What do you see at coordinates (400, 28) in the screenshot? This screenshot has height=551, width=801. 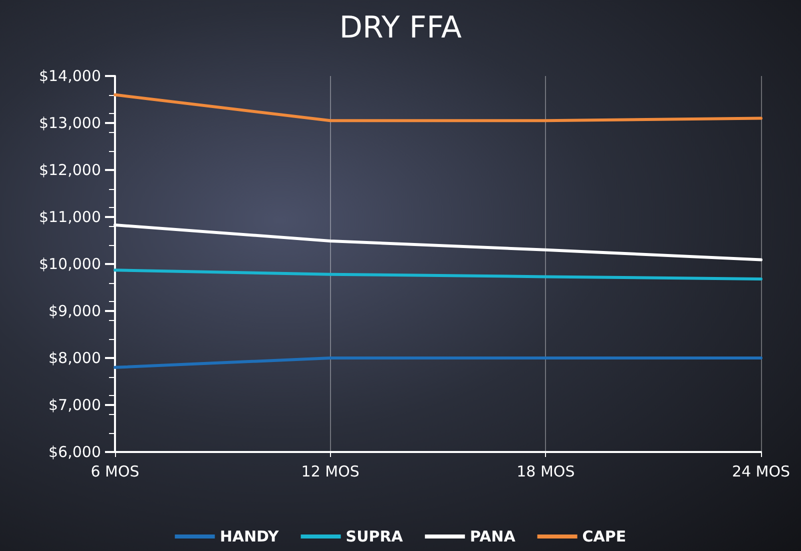 I see `chart-title: DRY FFA` at bounding box center [400, 28].